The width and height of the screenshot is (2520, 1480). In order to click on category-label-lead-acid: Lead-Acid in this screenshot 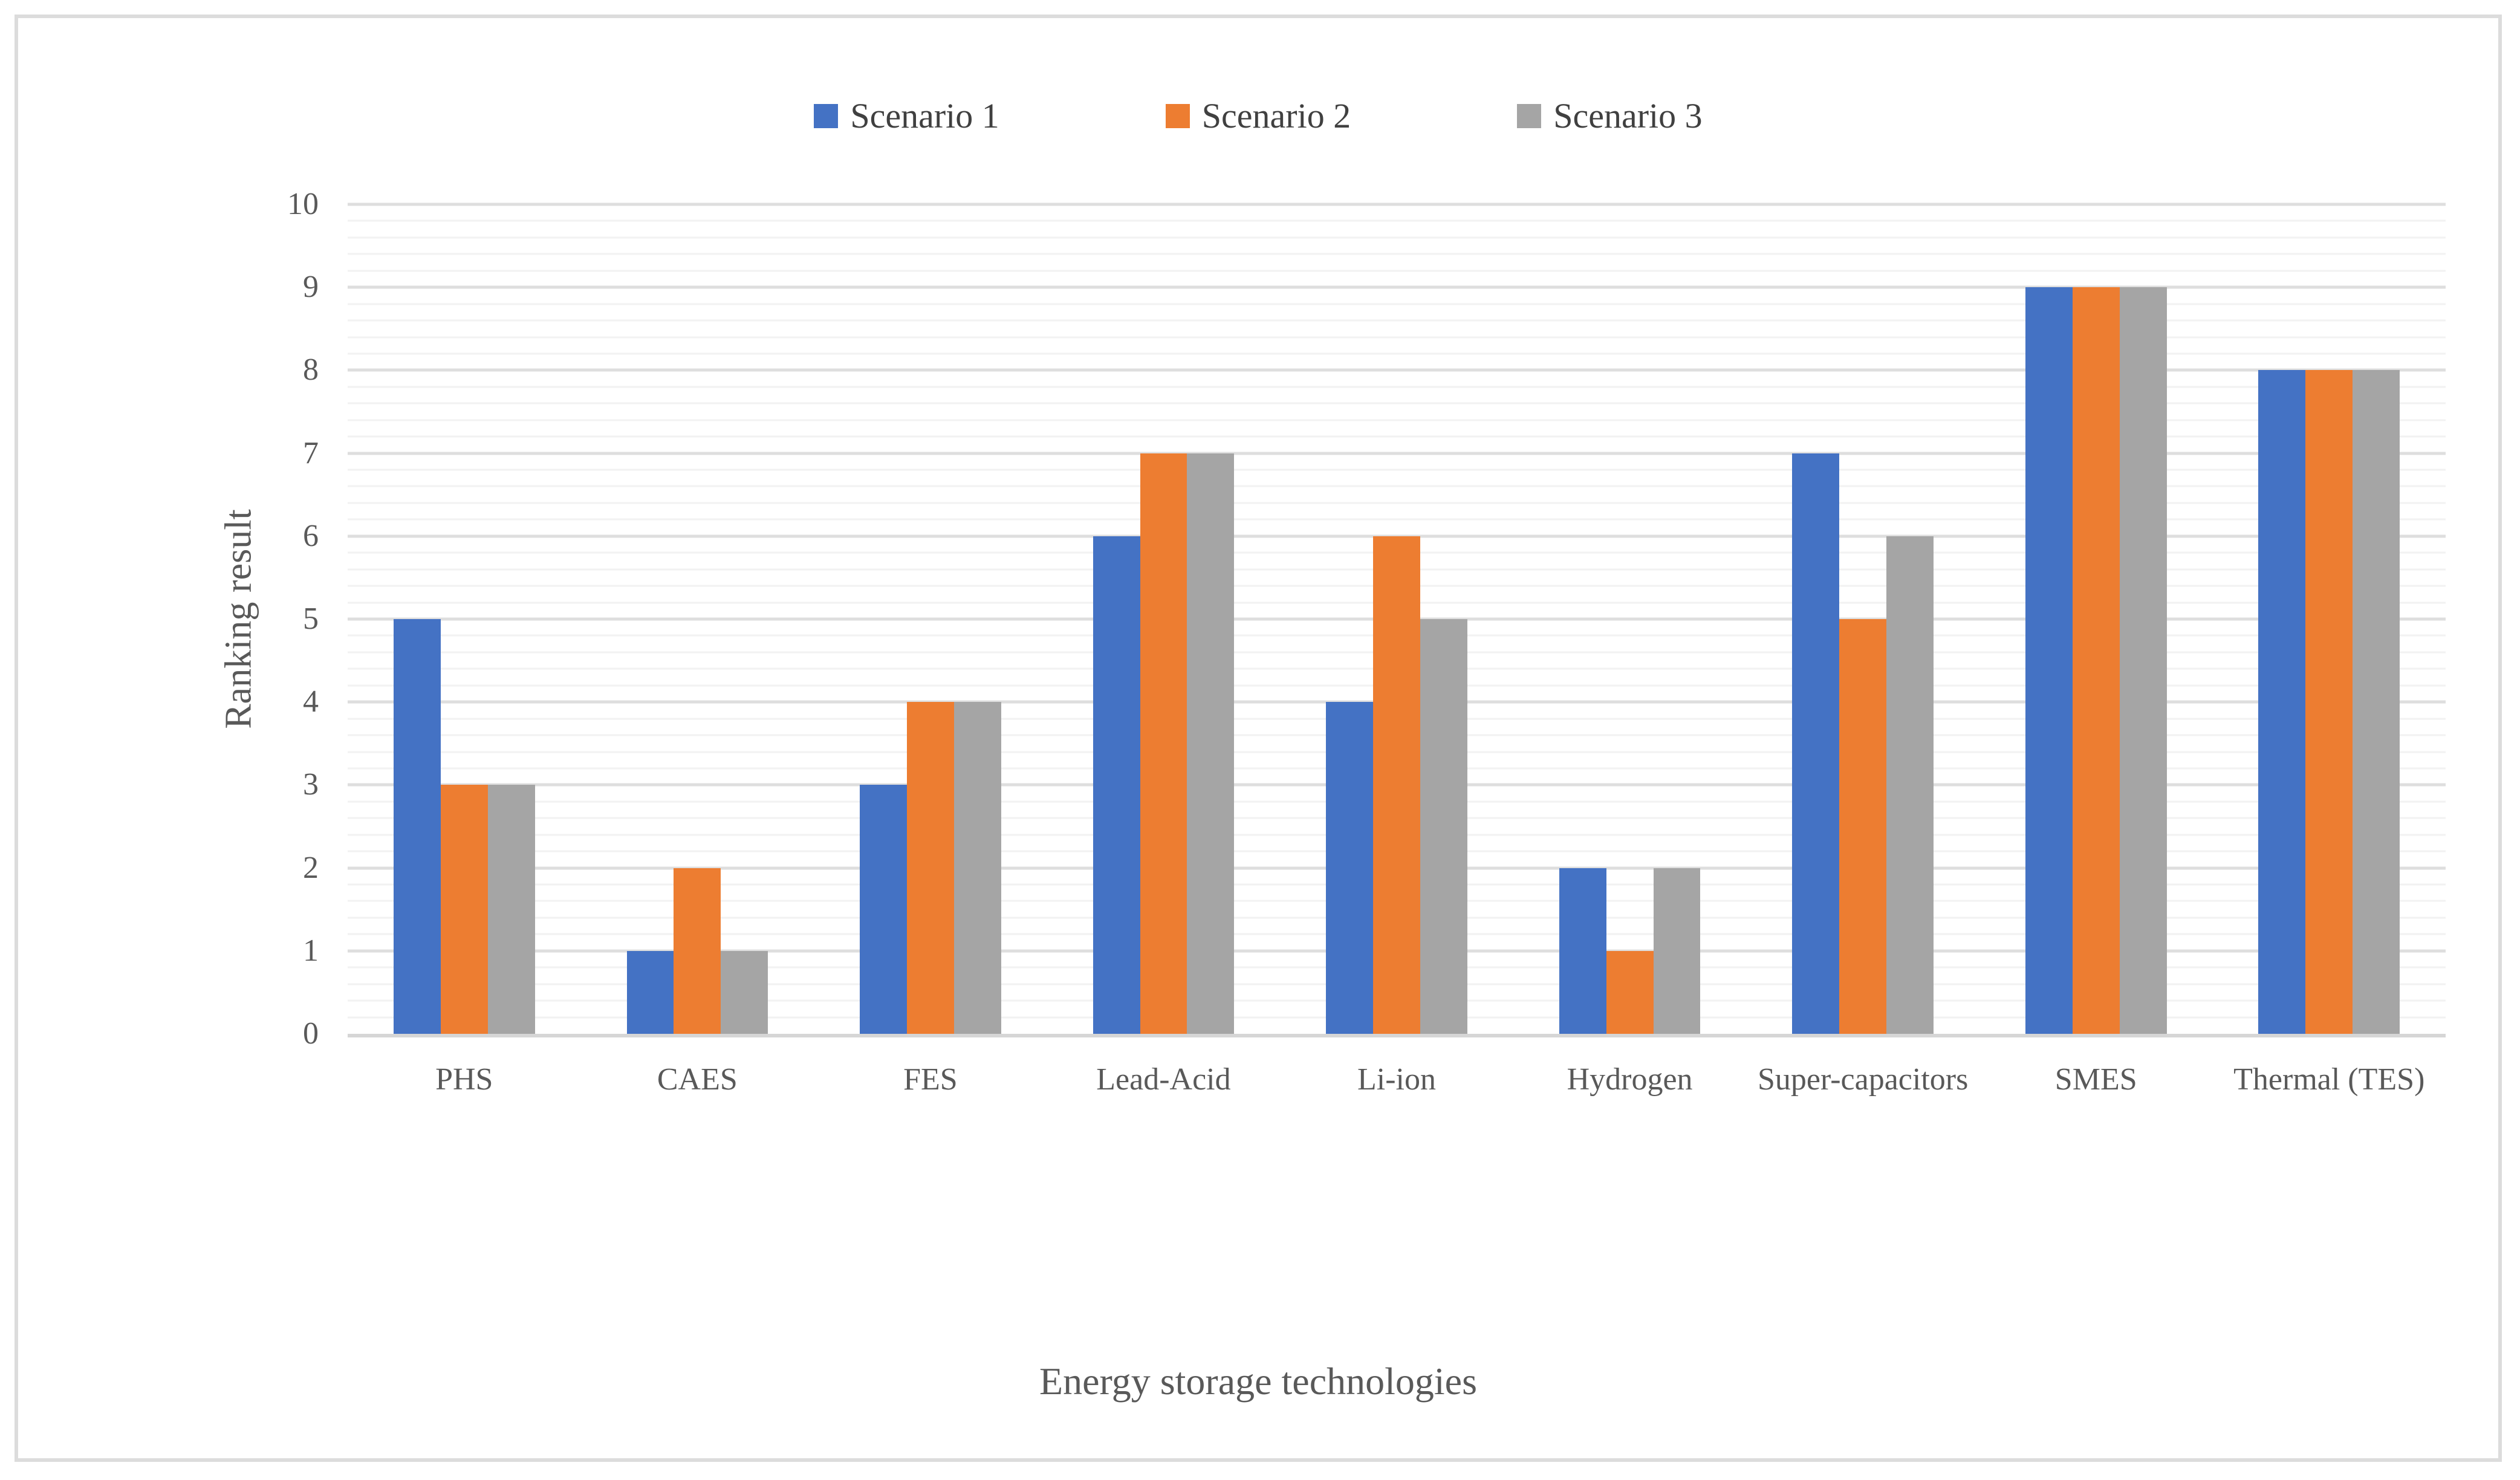, I will do `click(1163, 1079)`.